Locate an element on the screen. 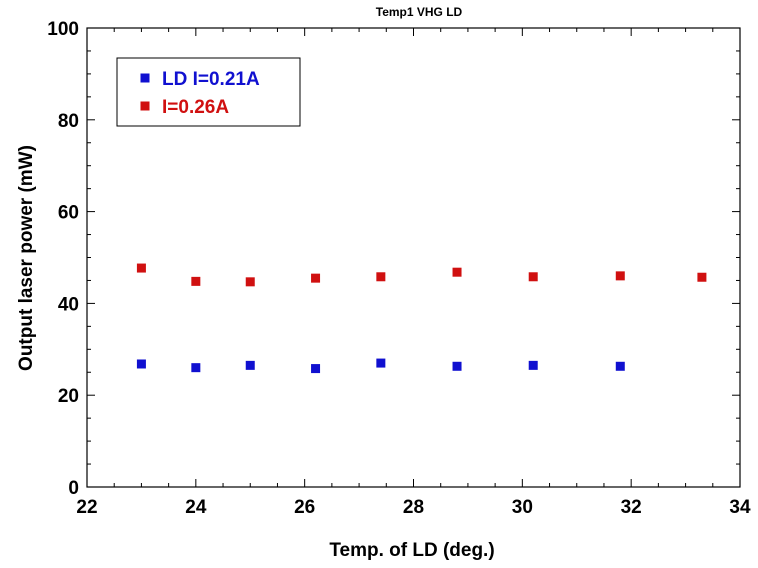 Image resolution: width=758 pixels, height=568 pixels. y-axis-title: Output laser power (mW) is located at coordinates (26, 258).